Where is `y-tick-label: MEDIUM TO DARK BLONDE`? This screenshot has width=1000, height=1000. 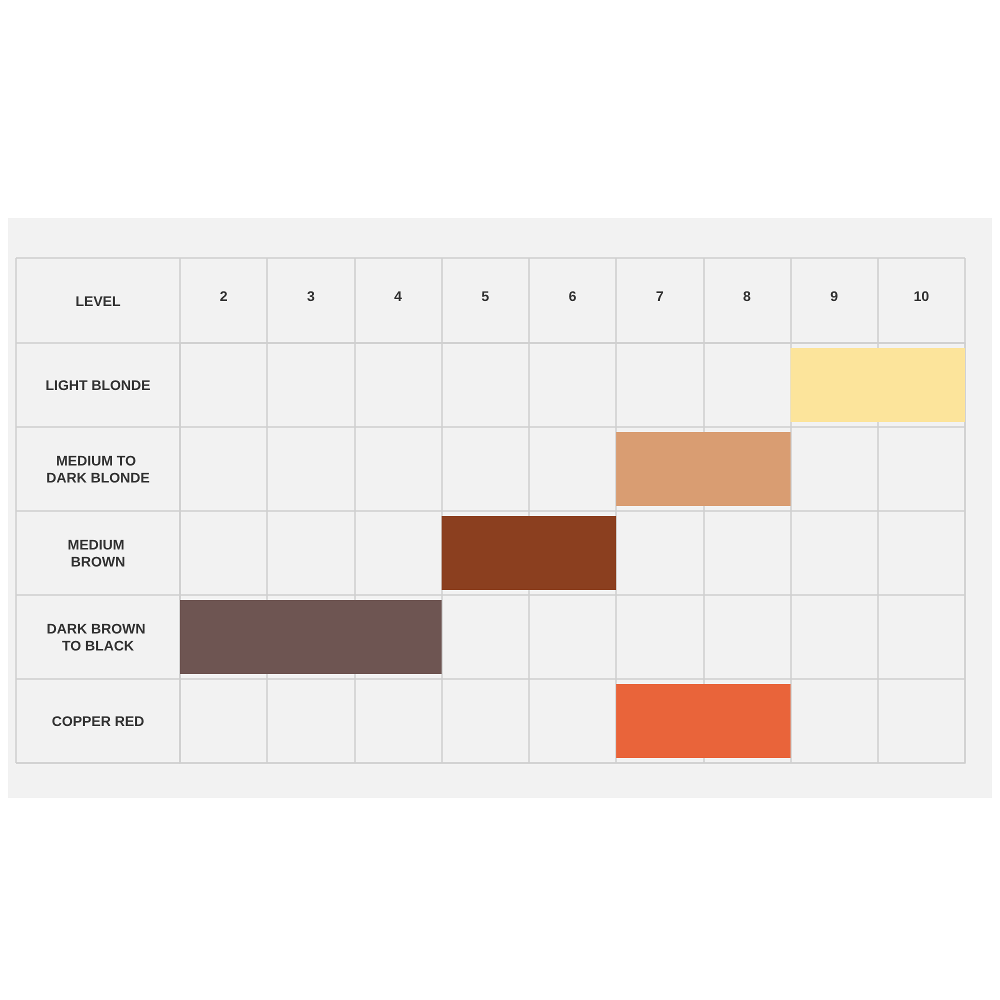
y-tick-label: MEDIUM TO DARK BLONDE is located at coordinates (98, 469).